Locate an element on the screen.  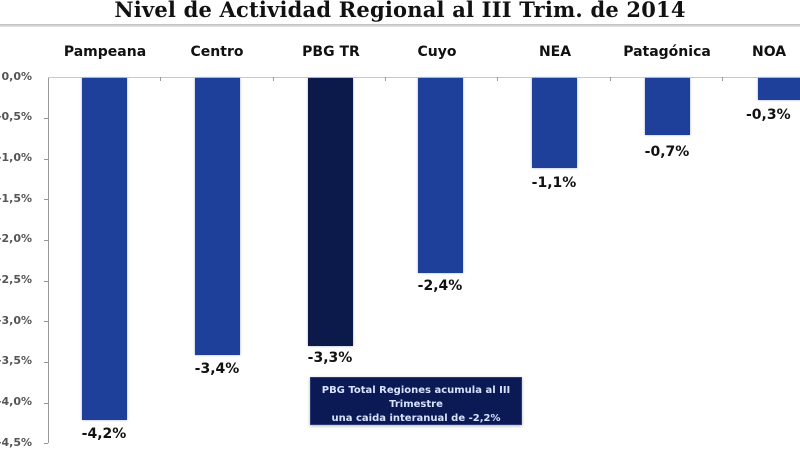
category-label-pbg-tr: PBG TR is located at coordinates (331, 52).